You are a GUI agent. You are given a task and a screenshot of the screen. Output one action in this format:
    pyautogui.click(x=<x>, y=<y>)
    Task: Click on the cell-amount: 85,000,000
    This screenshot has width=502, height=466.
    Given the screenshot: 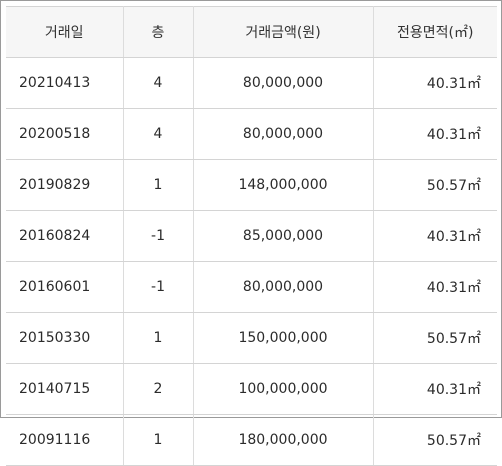 What is the action you would take?
    pyautogui.click(x=283, y=236)
    